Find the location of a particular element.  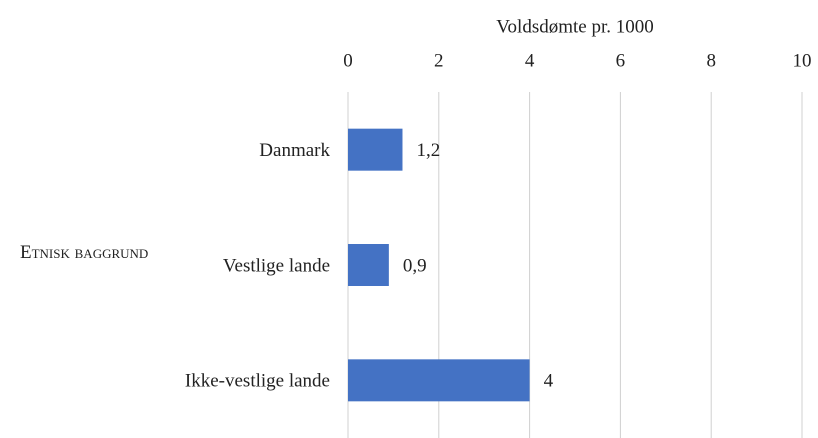

x-tick-label: 4 is located at coordinates (530, 60).